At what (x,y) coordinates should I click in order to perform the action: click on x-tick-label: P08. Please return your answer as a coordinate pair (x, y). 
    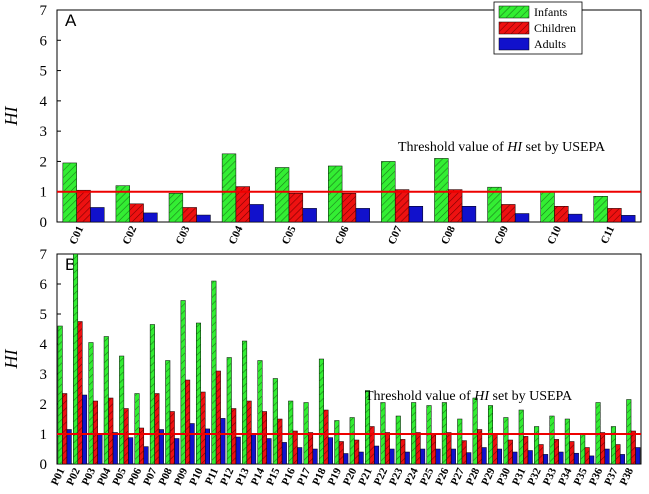
    Looking at the image, I should click on (166, 477).